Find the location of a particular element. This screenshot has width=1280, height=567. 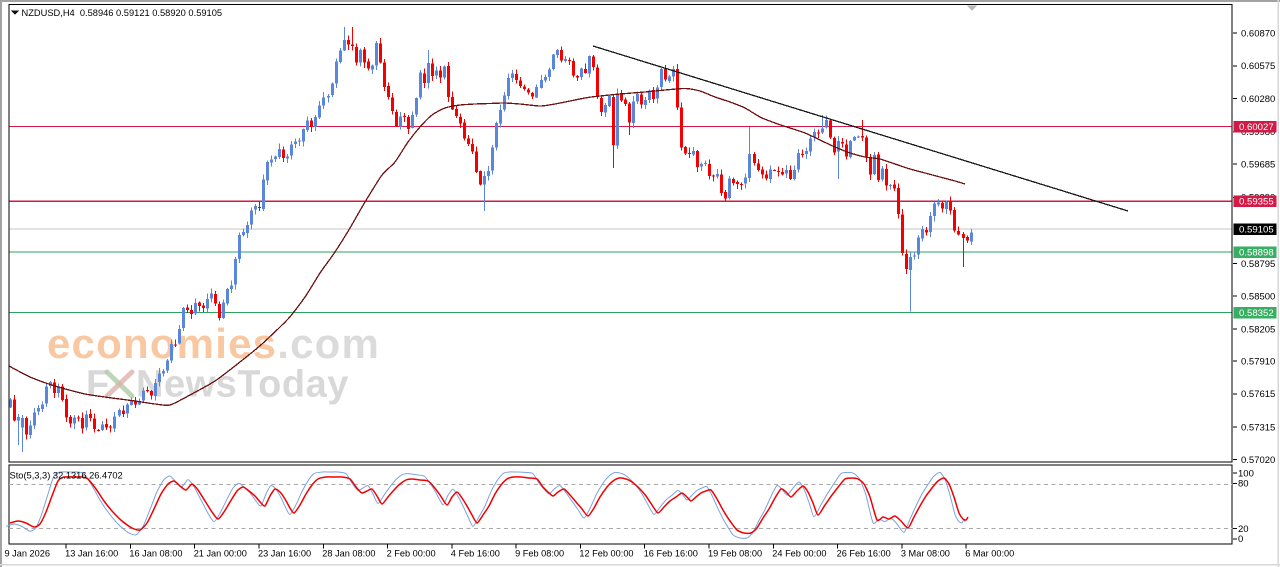

svg-text: 100 is located at coordinates (1246, 474).